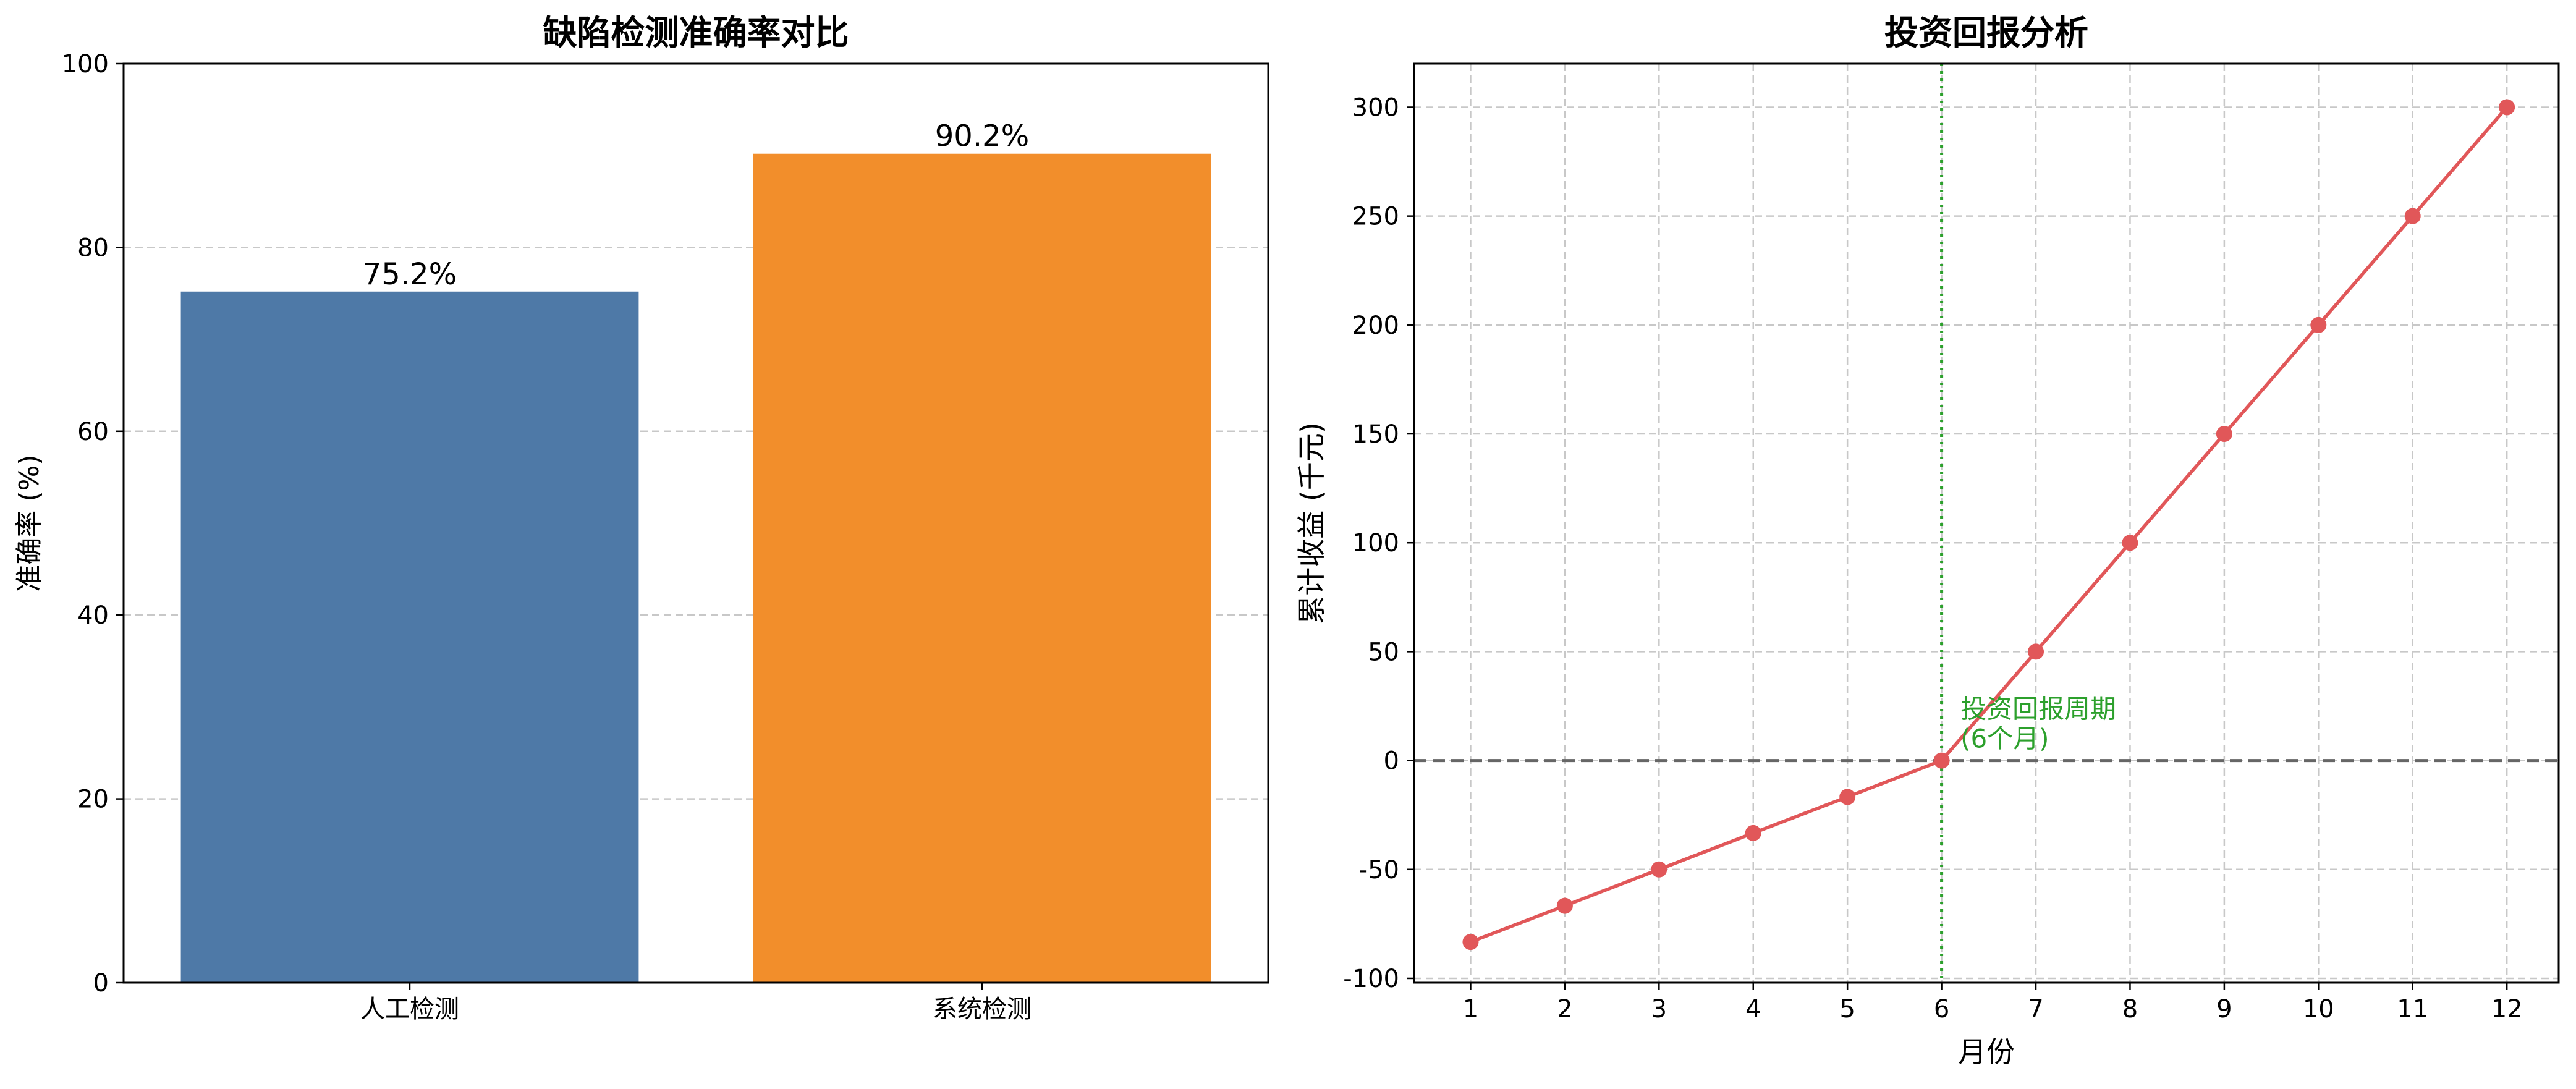 The image size is (2576, 1089). Describe the element at coordinates (1986, 1052) in the screenshot. I see `line-chart-x-axis-label: 月份` at that location.